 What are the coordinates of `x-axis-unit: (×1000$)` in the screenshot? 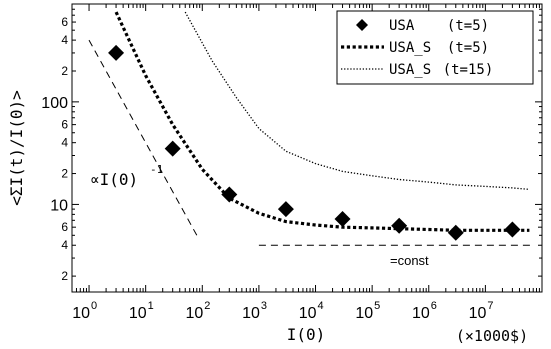 It's located at (492, 336).